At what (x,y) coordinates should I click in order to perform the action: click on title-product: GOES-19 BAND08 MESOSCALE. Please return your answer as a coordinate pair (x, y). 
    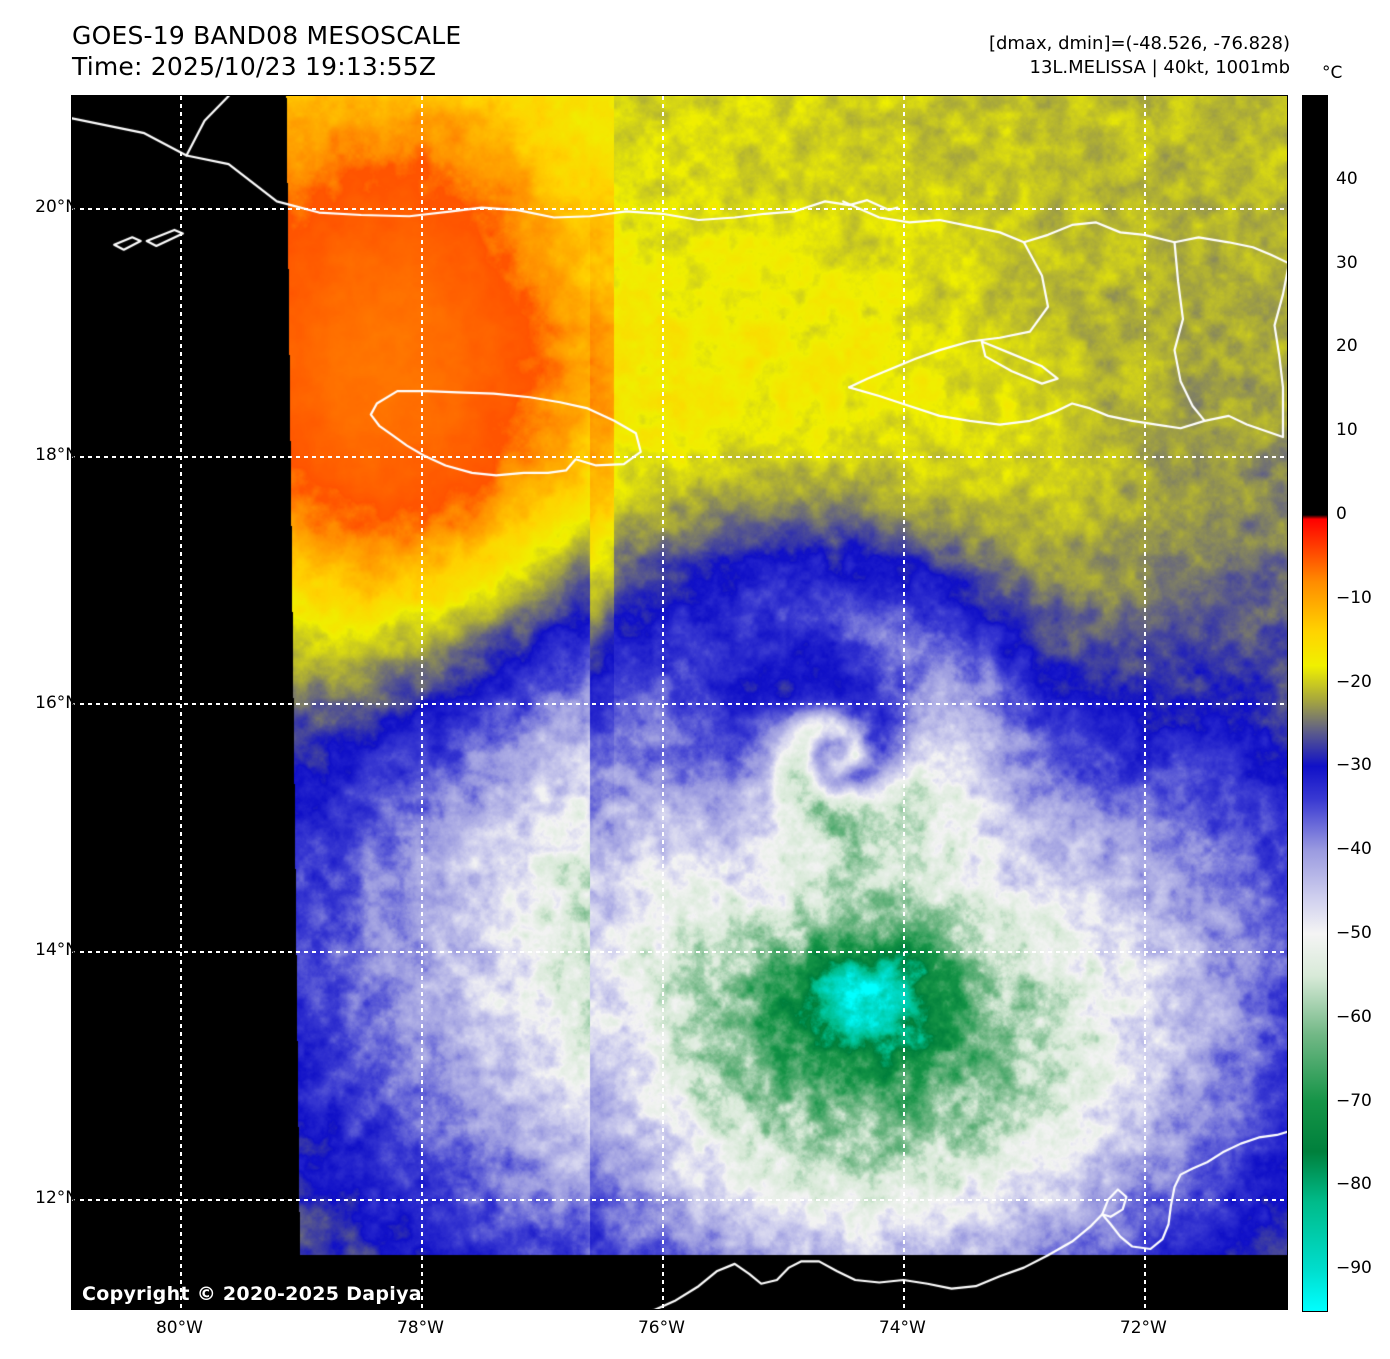
    Looking at the image, I should click on (267, 35).